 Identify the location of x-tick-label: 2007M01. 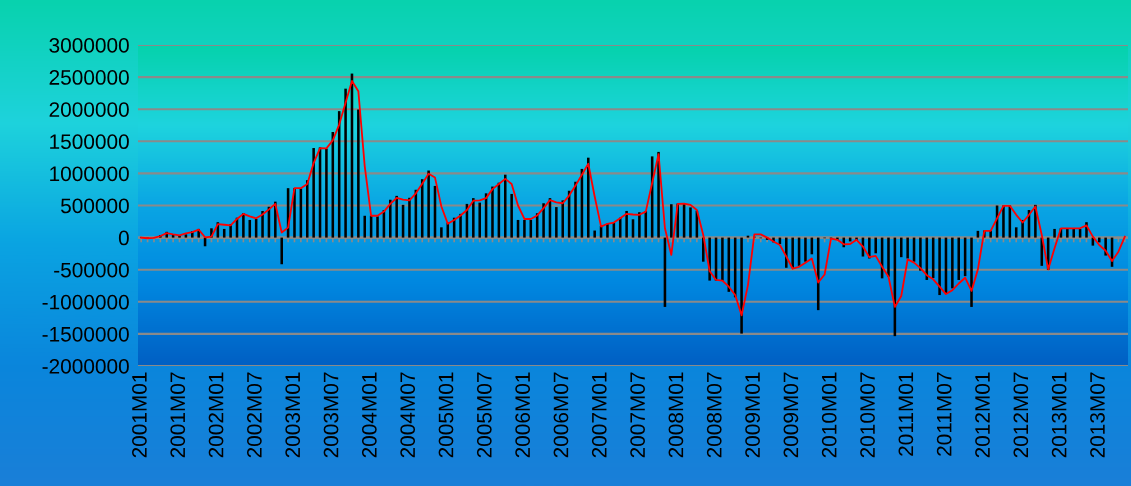
(599, 415).